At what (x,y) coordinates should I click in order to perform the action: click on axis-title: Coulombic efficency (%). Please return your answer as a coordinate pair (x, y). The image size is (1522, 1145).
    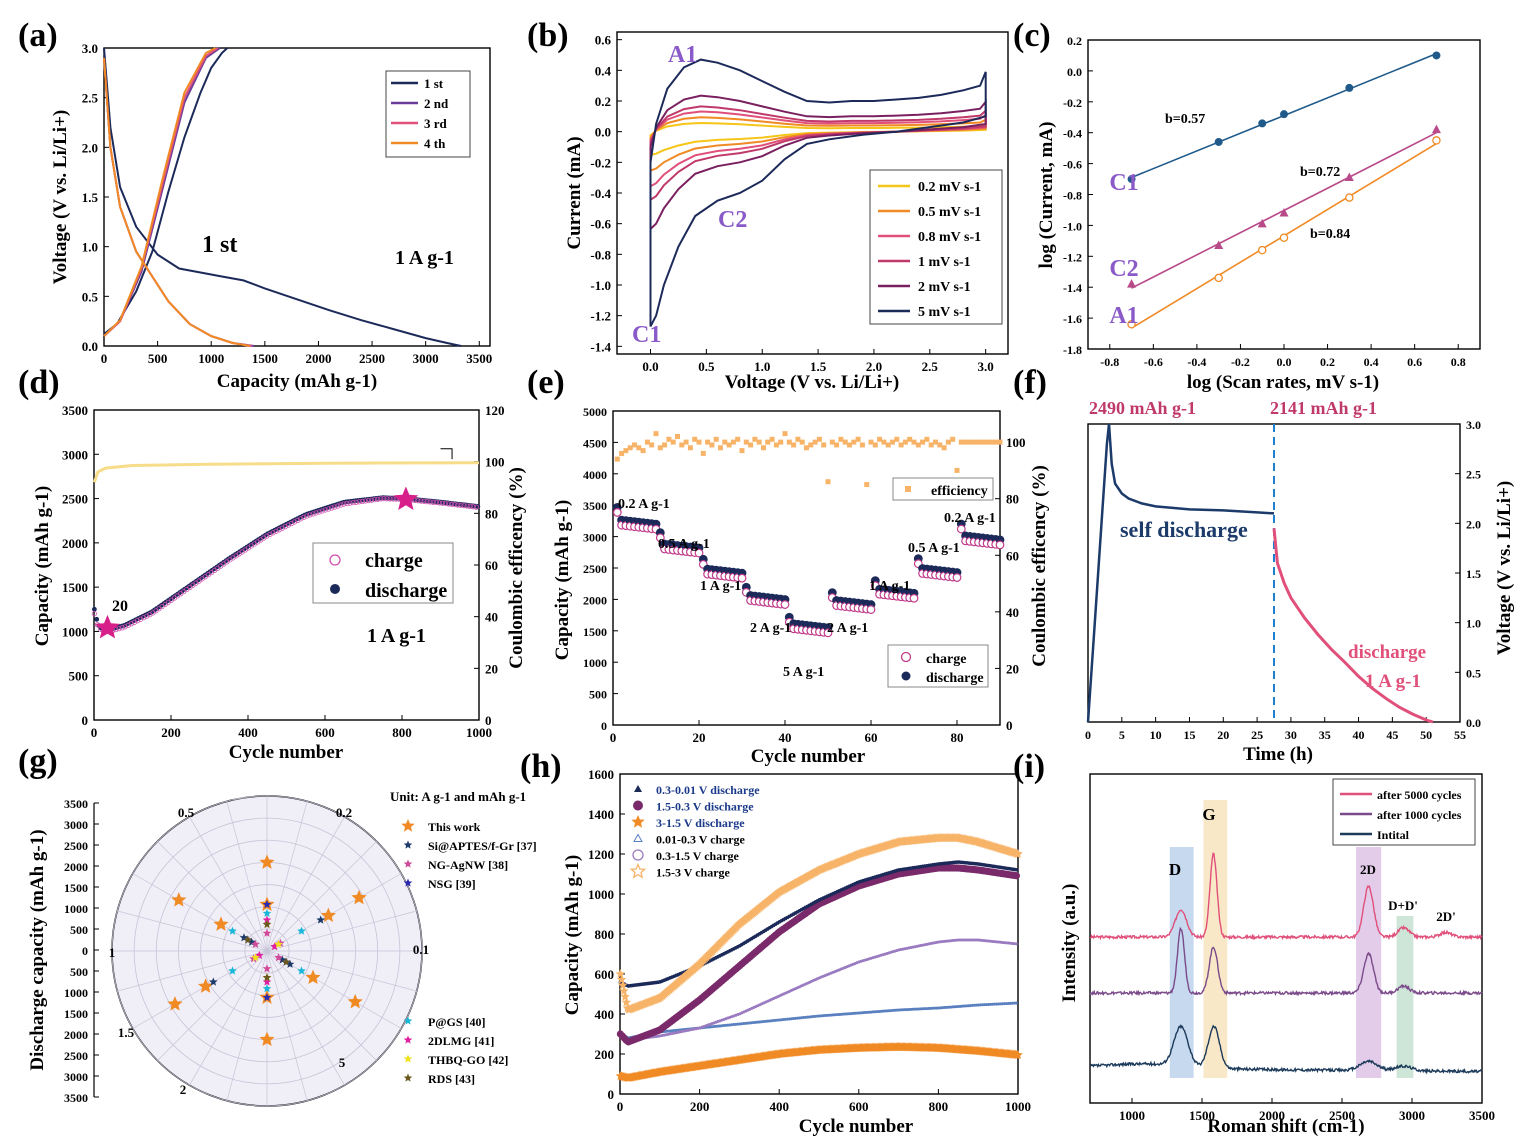
    Looking at the image, I should click on (1039, 566).